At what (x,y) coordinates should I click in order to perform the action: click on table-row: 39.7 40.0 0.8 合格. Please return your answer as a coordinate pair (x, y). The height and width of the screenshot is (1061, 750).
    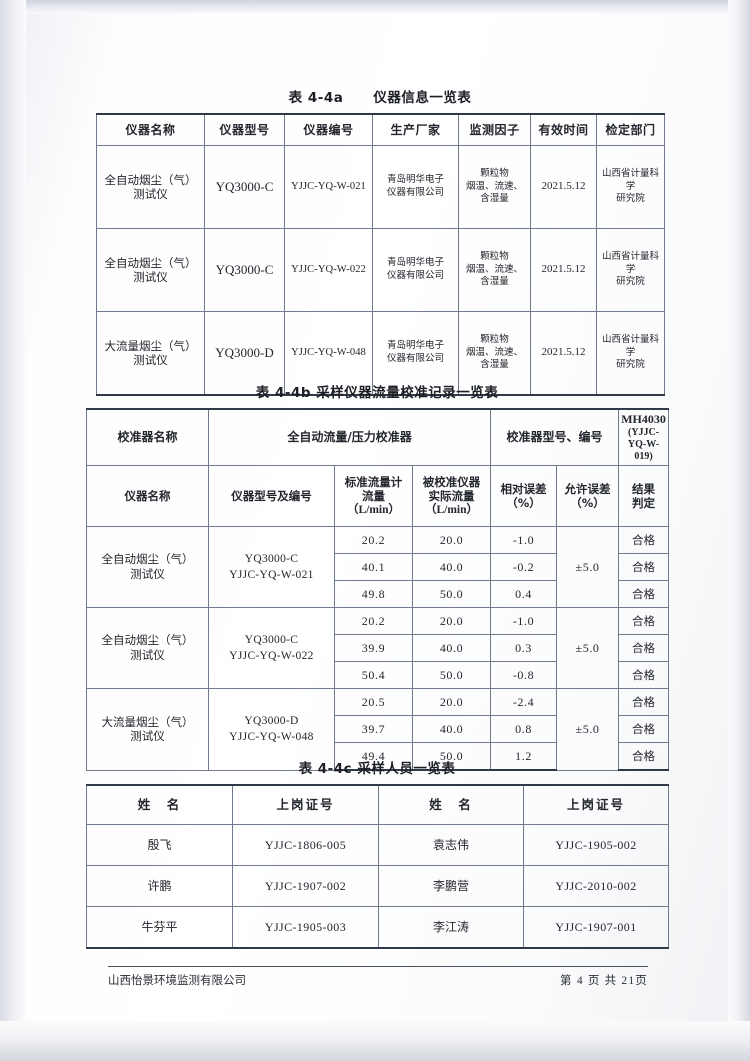
    Looking at the image, I should click on (378, 729).